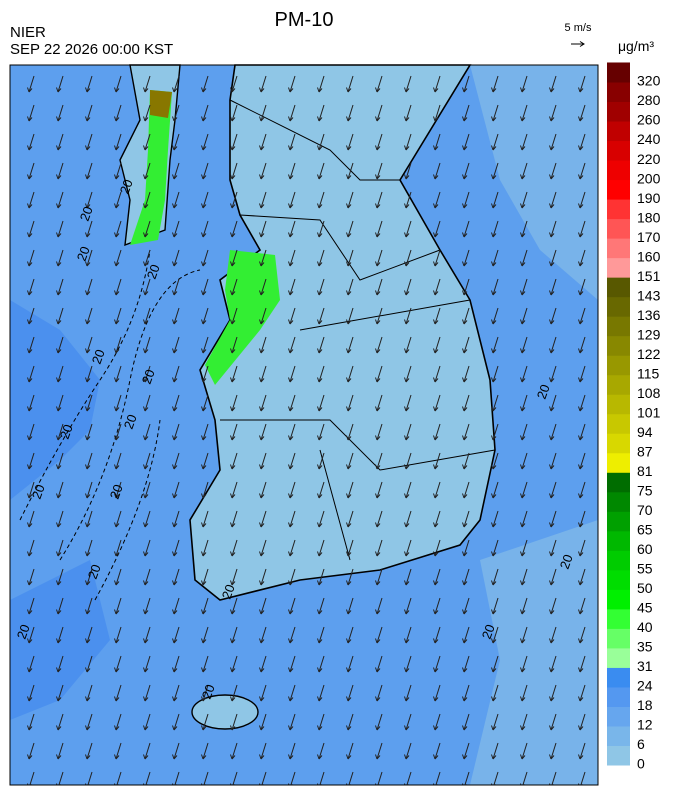  Describe the element at coordinates (649, 159) in the screenshot. I see `colorbar-label: 220` at that location.